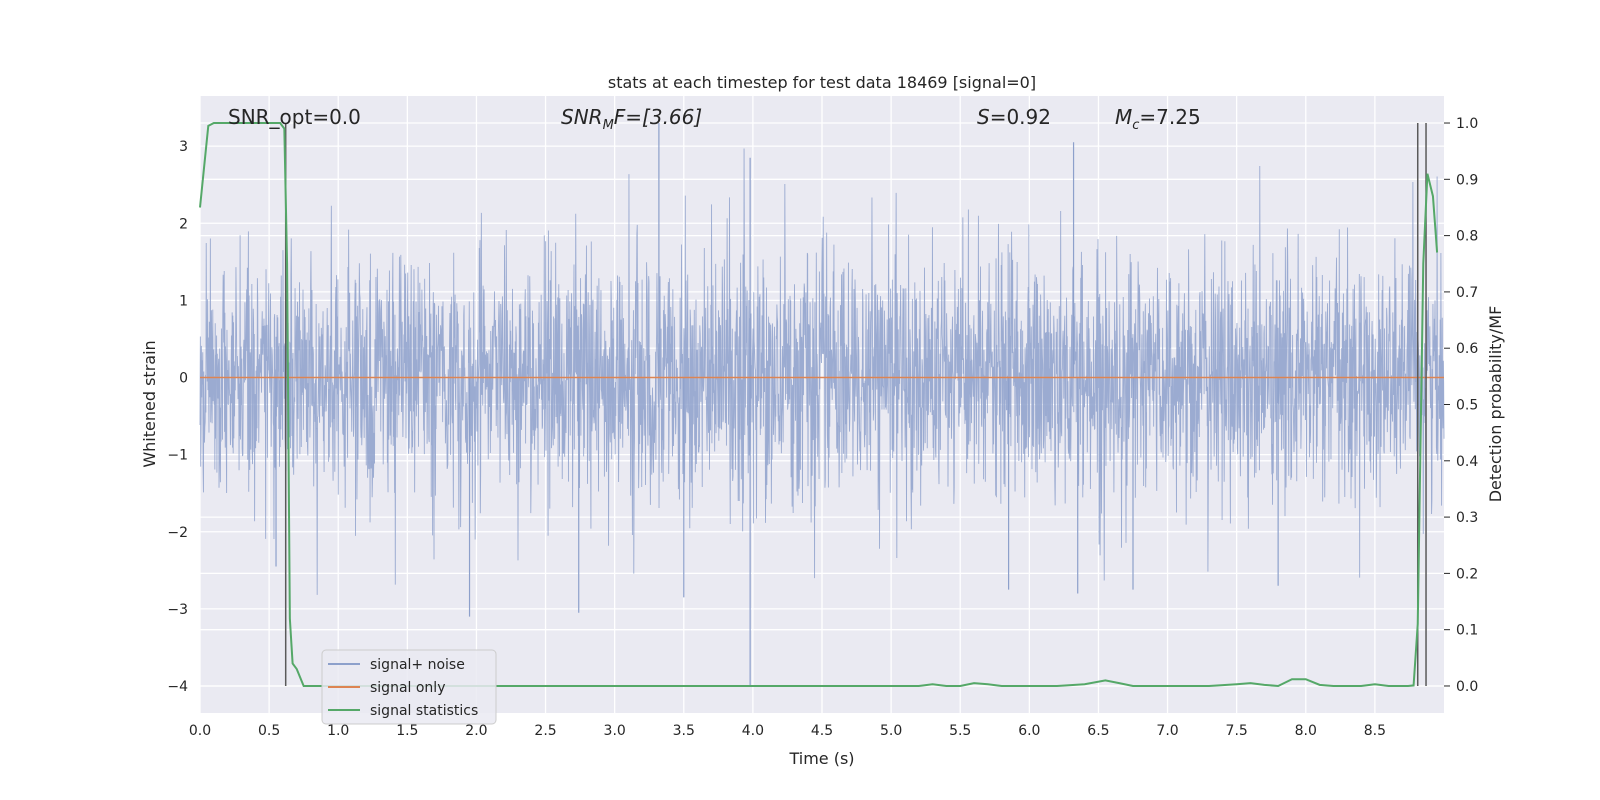  I want to click on annotation-snr-mf-sub: M, so click(608, 125).